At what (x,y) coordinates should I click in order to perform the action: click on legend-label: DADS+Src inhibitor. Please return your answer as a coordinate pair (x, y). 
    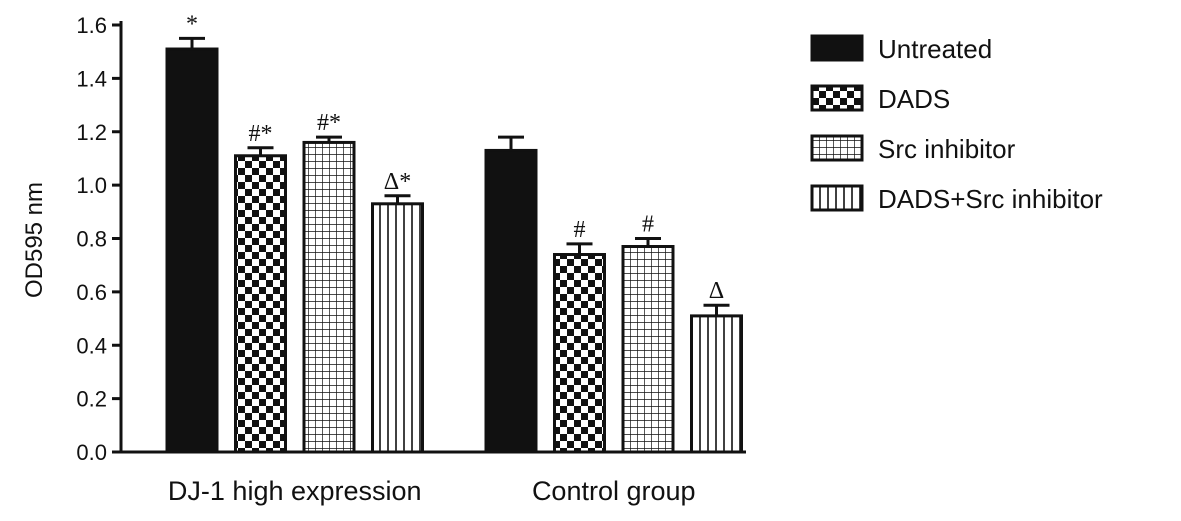
    Looking at the image, I should click on (990, 199).